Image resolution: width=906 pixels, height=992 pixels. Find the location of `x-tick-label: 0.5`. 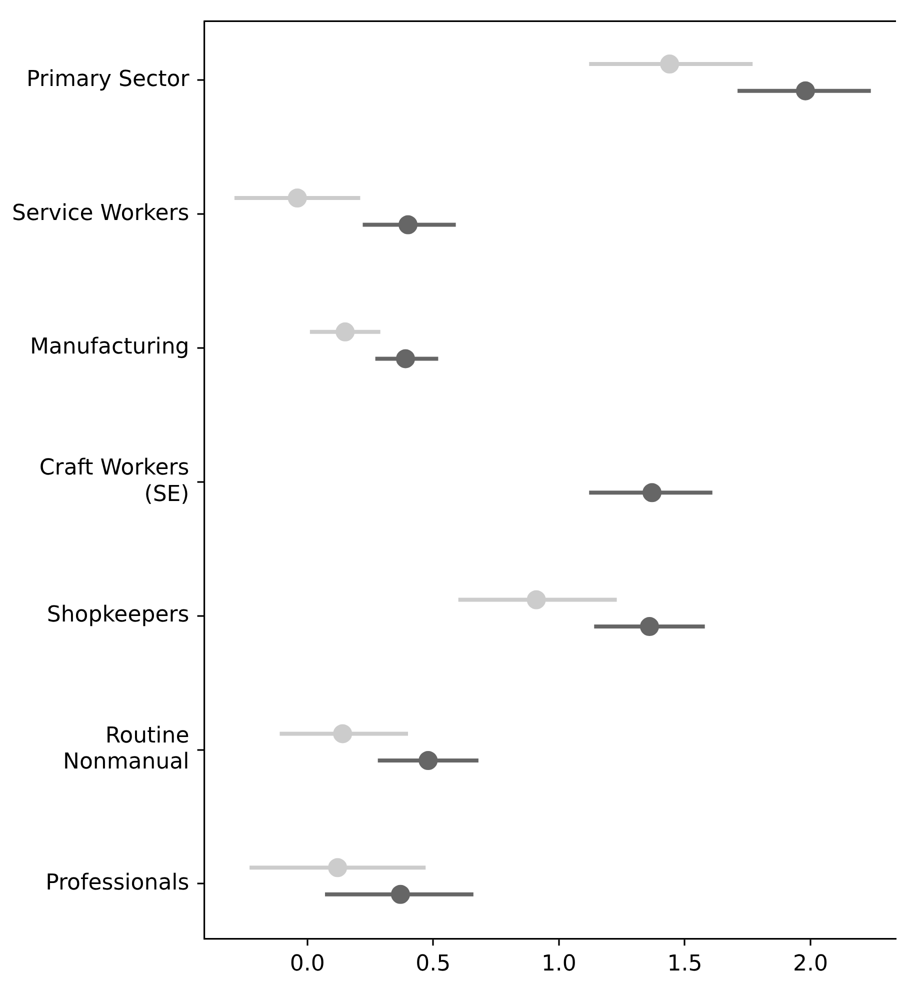

x-tick-label: 0.5 is located at coordinates (433, 964).